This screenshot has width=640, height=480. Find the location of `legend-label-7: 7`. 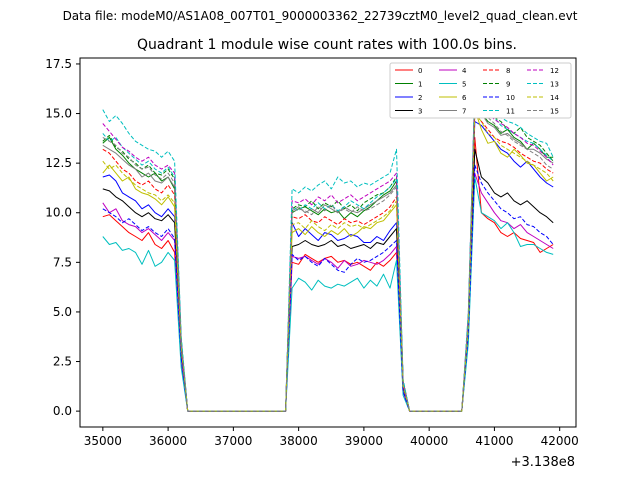

legend-label-7: 7 is located at coordinates (464, 112).